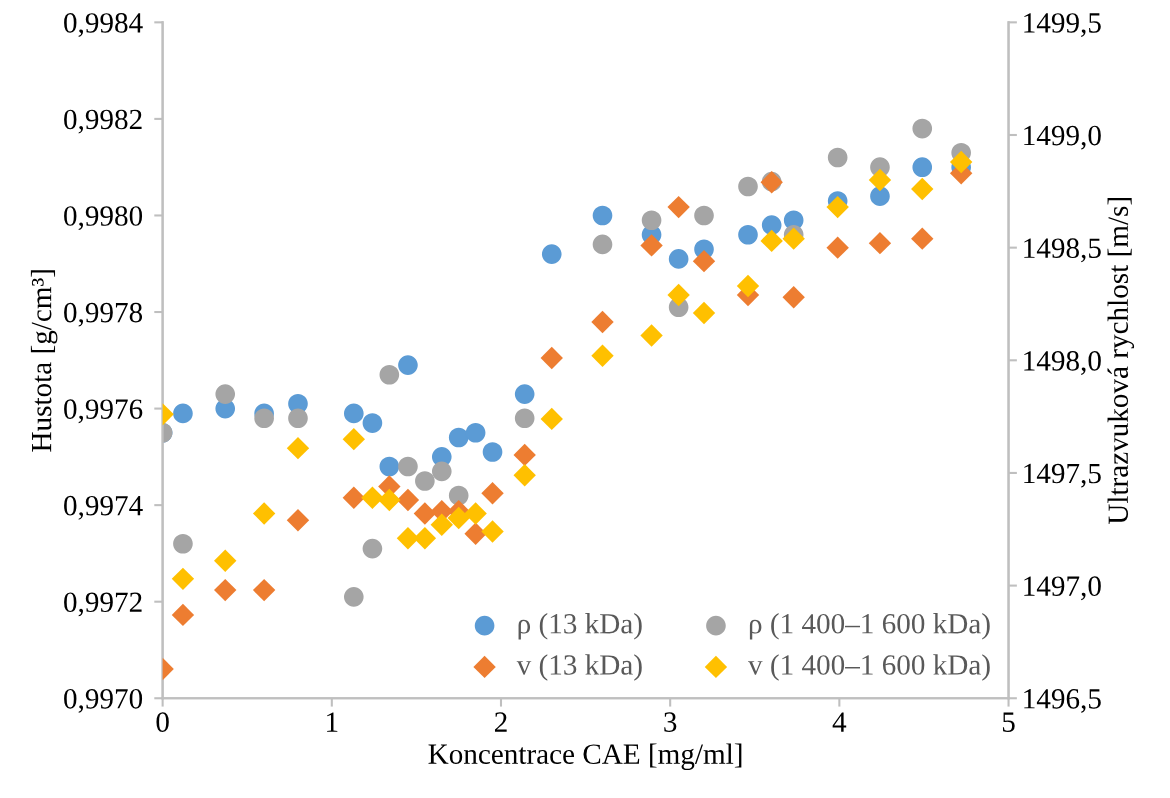  What do you see at coordinates (580, 626) in the screenshot?
I see `legend-label: ρ (13 kDa)` at bounding box center [580, 626].